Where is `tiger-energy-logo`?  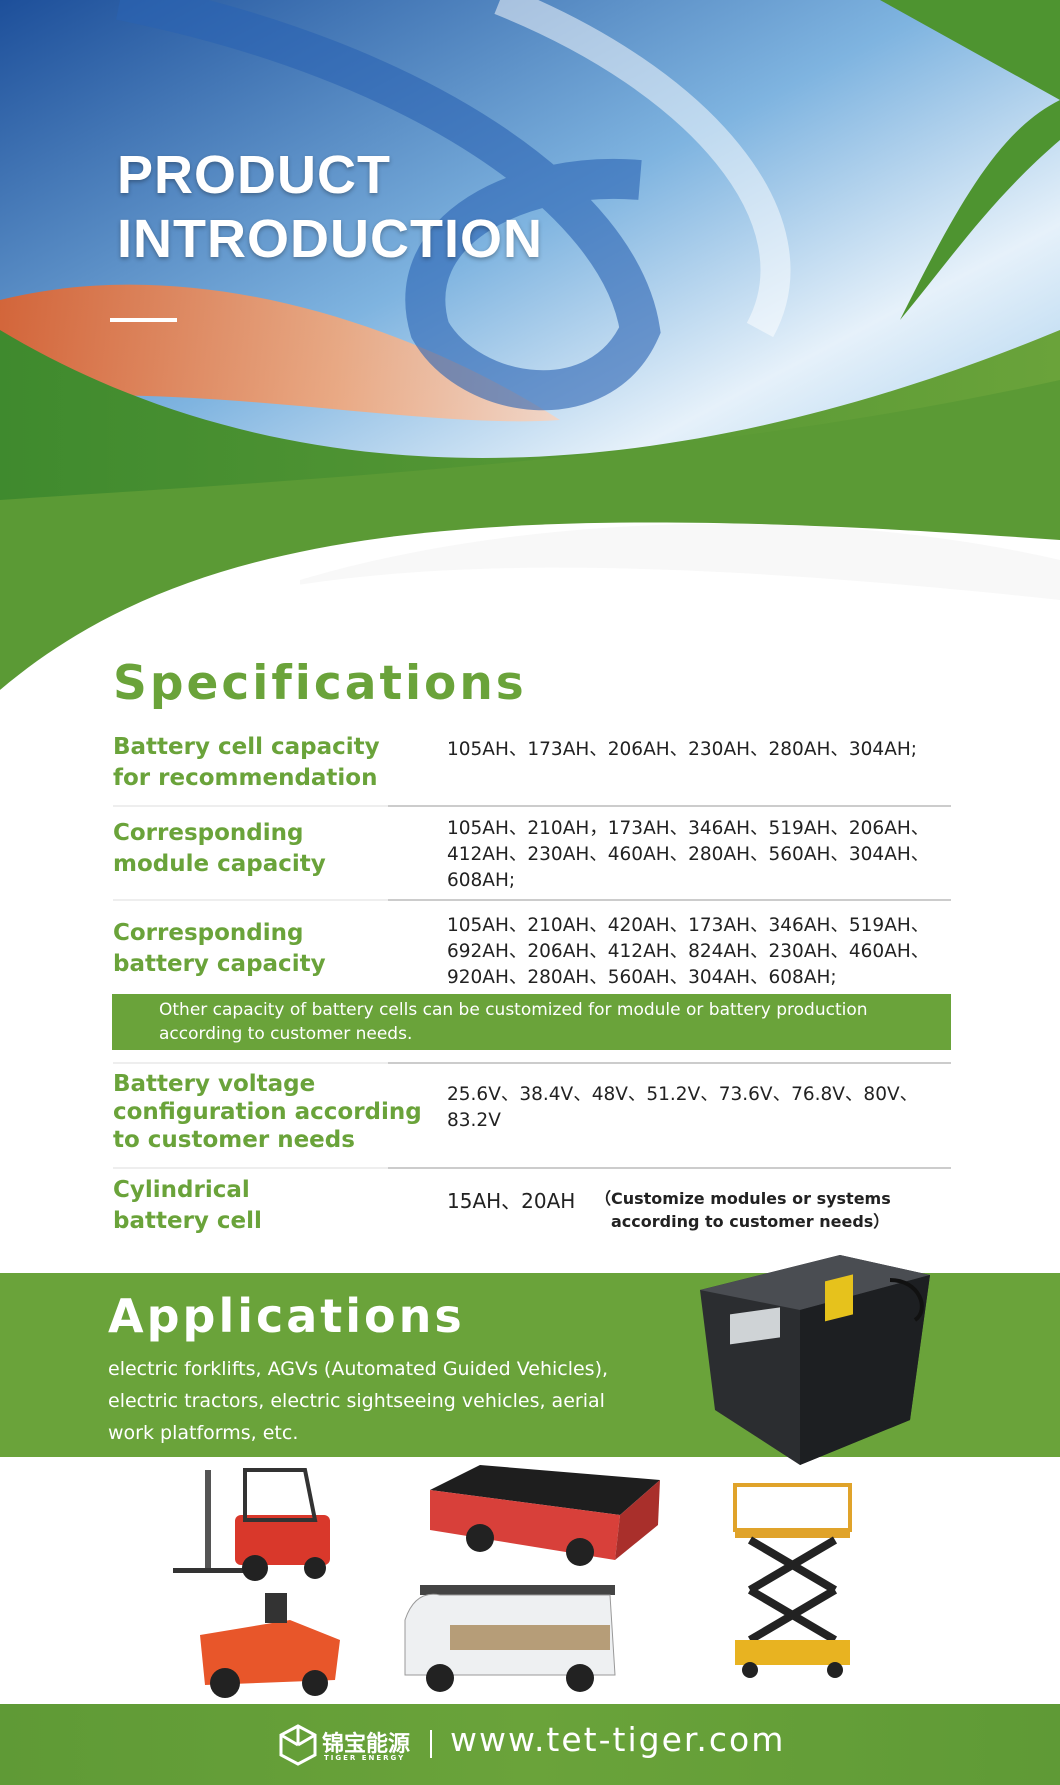 tiger-energy-logo is located at coordinates (298, 1745).